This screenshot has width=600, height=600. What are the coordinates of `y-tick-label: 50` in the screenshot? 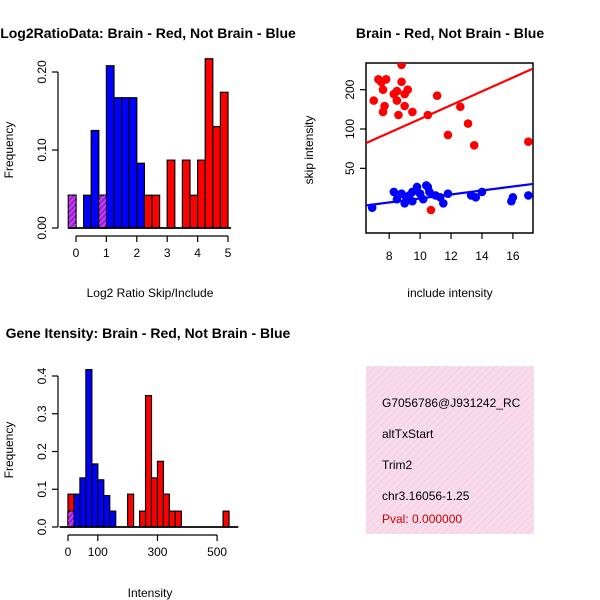 It's located at (350, 168).